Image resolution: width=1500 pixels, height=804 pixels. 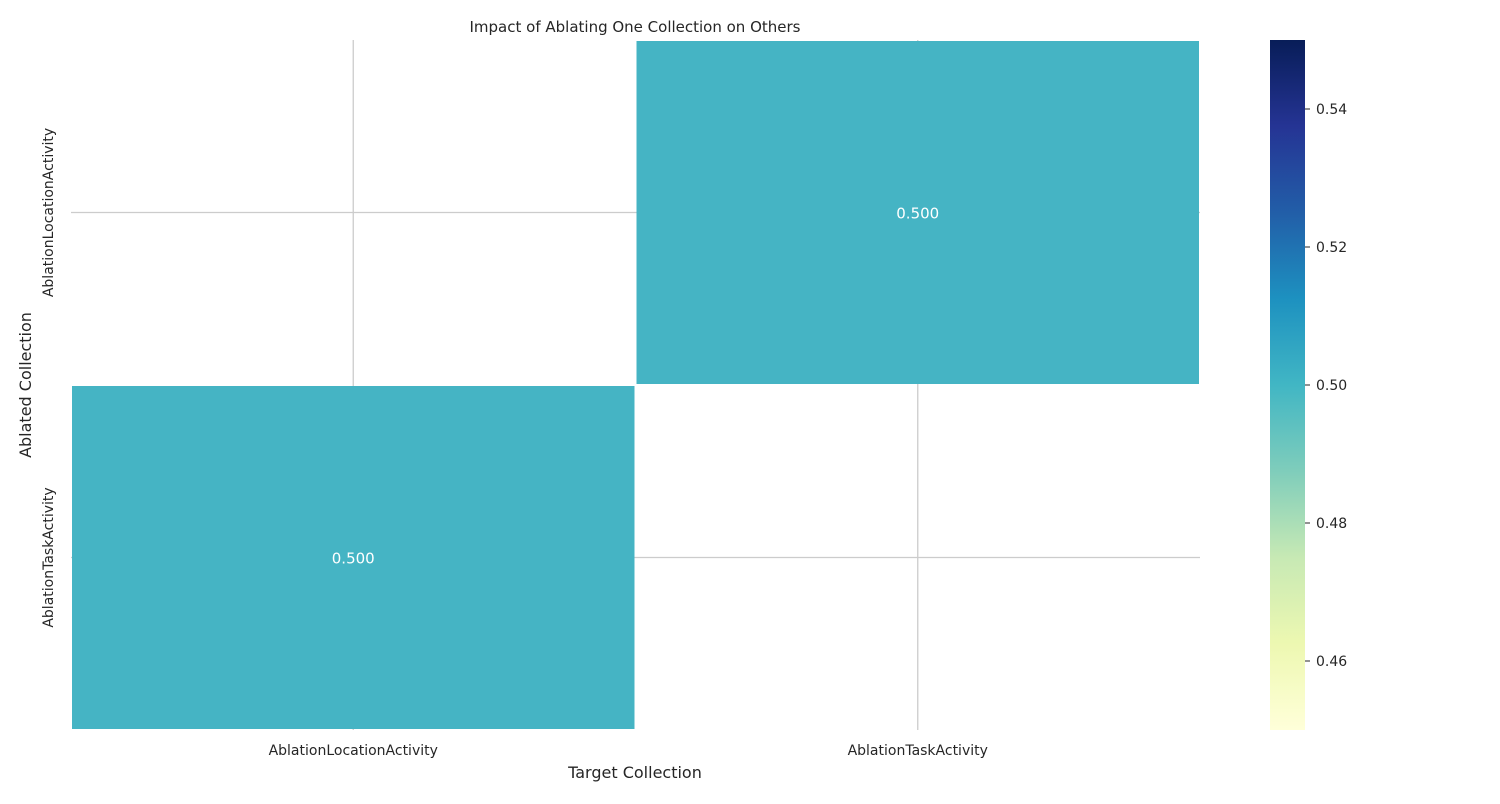 I want to click on y-tick-label: AblationLocationActivity, so click(x=49, y=212).